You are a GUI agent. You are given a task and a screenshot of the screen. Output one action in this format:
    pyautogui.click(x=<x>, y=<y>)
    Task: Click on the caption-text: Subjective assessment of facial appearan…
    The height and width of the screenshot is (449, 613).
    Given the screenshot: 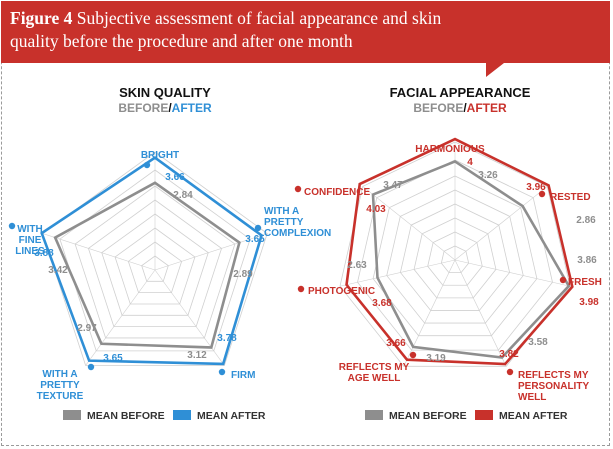 What is the action you would take?
    pyautogui.click(x=226, y=29)
    